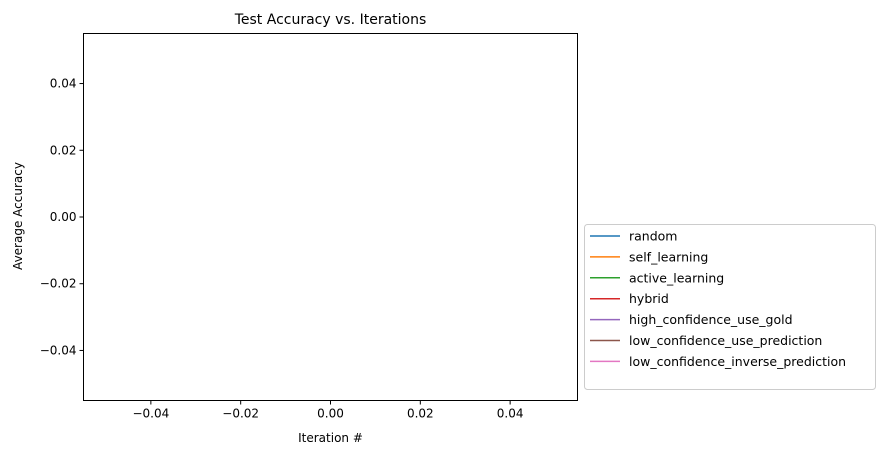  Describe the element at coordinates (420, 414) in the screenshot. I see `x-tick-label: 0.02` at that location.